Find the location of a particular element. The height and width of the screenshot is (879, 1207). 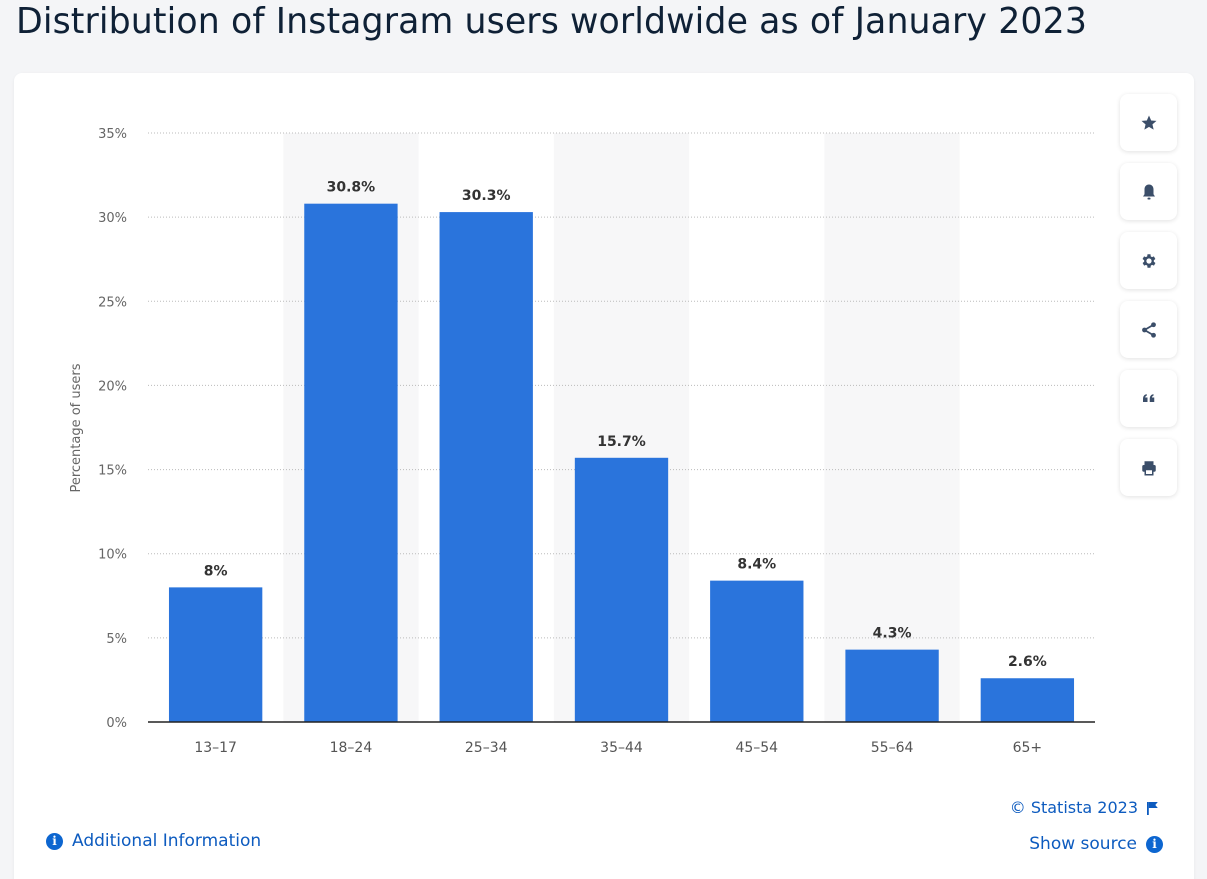

cite-button is located at coordinates (1148, 398).